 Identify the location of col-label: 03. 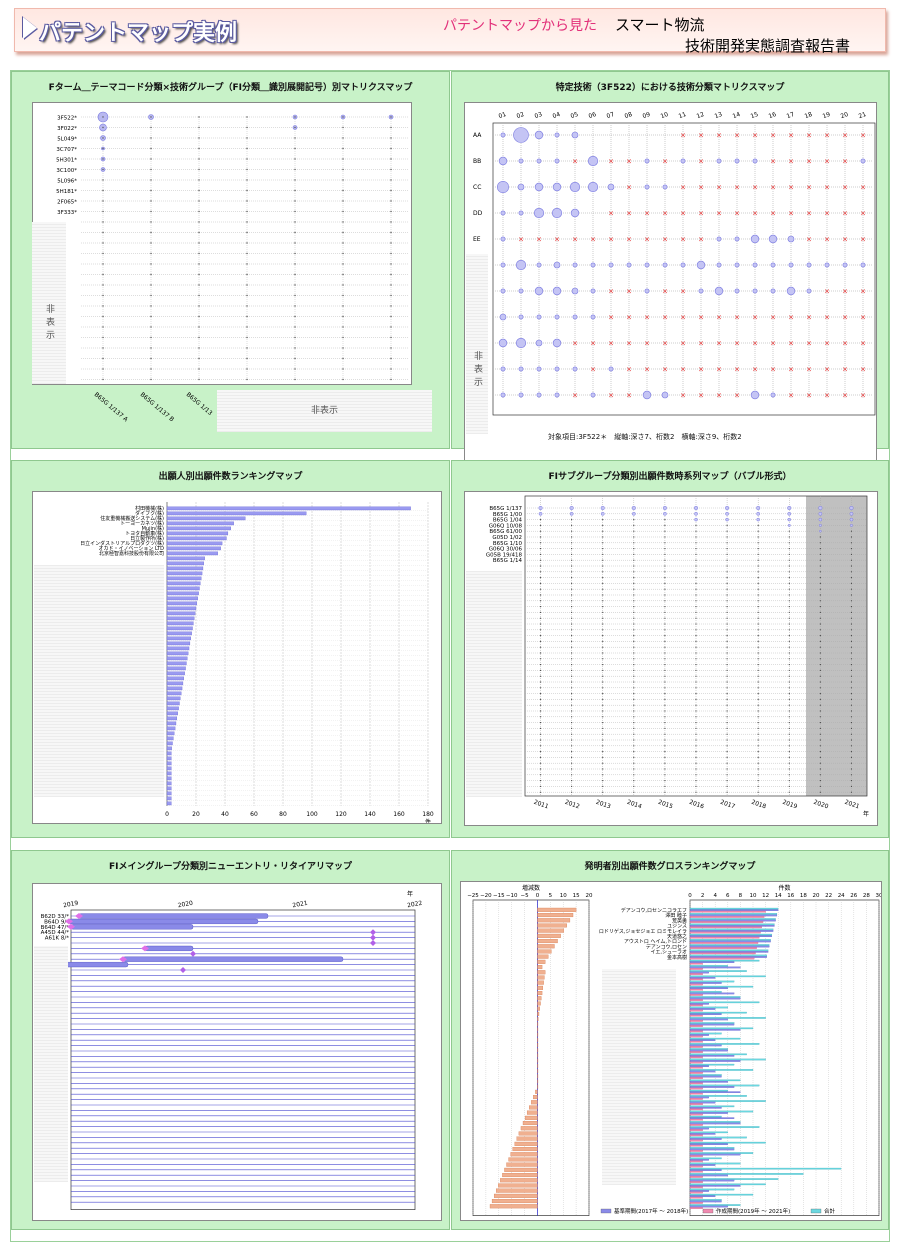
(539, 115).